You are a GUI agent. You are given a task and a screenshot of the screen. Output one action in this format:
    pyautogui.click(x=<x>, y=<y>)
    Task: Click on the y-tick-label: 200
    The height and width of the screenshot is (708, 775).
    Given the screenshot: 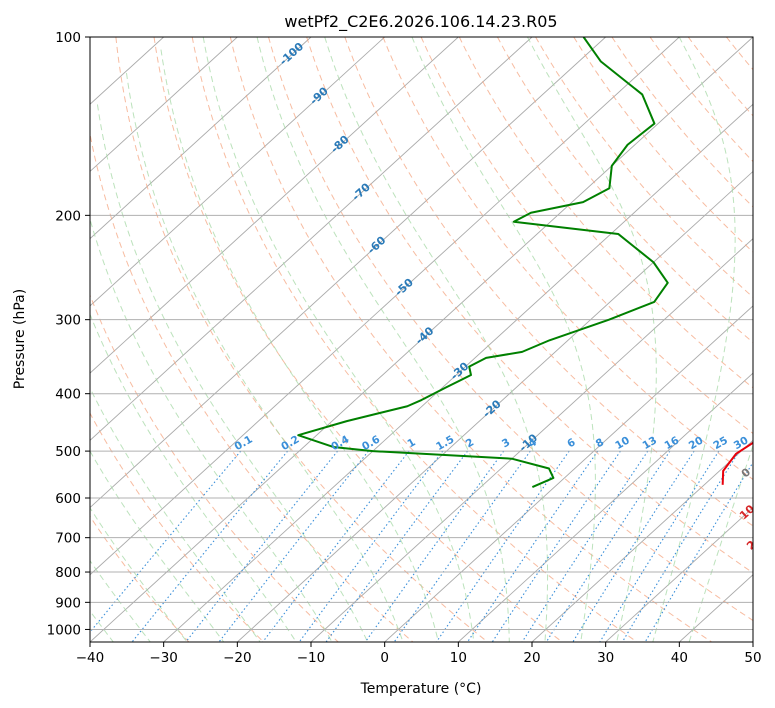 What is the action you would take?
    pyautogui.click(x=68, y=216)
    